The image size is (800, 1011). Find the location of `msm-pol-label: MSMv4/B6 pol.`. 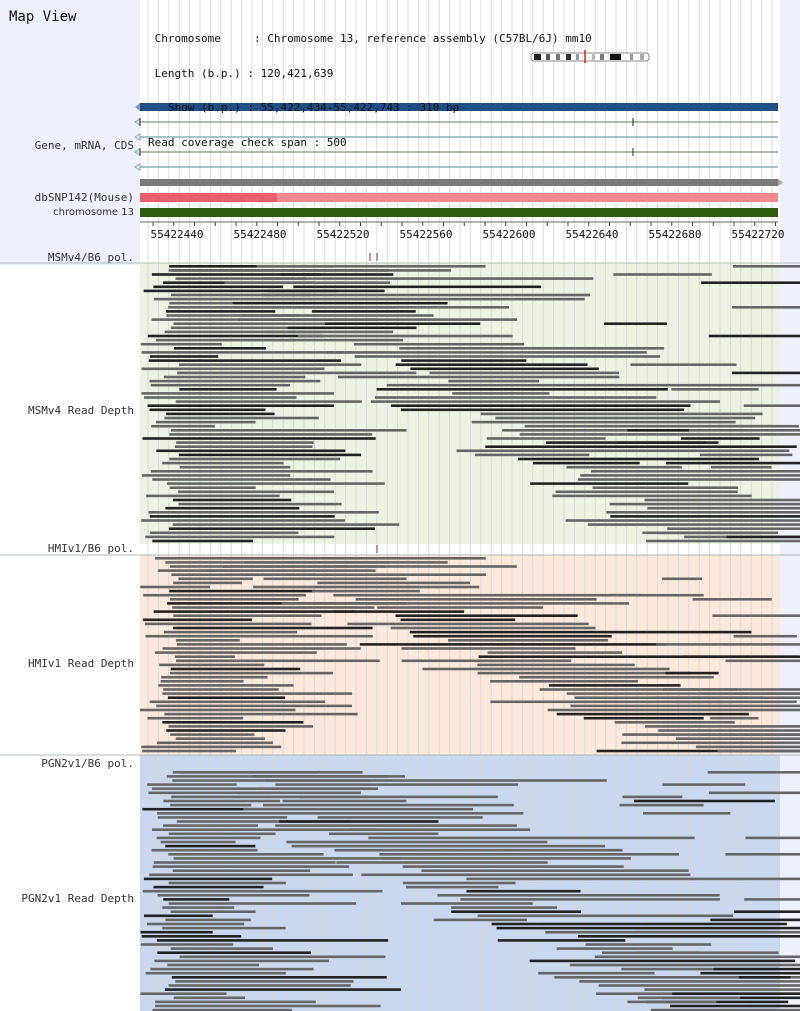

msm-pol-label: MSMv4/B6 pol. is located at coordinates (90, 257).